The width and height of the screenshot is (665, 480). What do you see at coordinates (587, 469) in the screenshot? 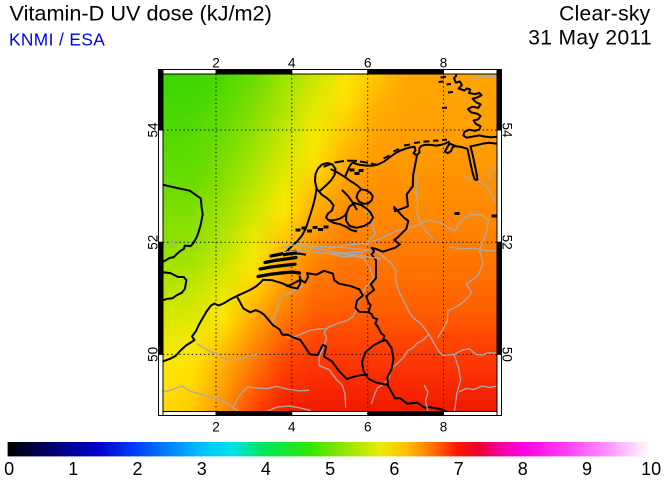
I see `svg-text: 9` at bounding box center [587, 469].